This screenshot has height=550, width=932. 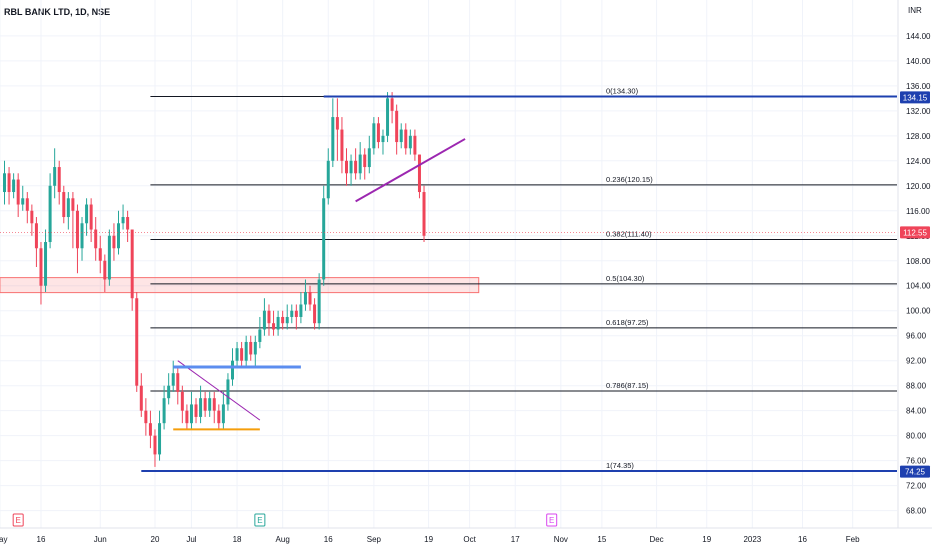 I want to click on price-tick-label: 140.00, so click(x=918, y=61).